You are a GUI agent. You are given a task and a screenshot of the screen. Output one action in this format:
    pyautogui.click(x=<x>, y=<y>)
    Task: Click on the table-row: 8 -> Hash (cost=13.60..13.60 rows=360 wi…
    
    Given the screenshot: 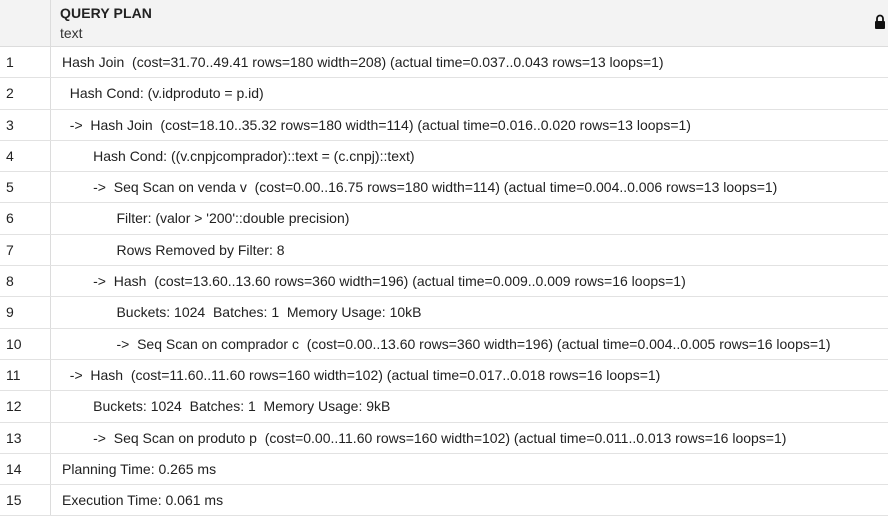 What is the action you would take?
    pyautogui.click(x=444, y=282)
    